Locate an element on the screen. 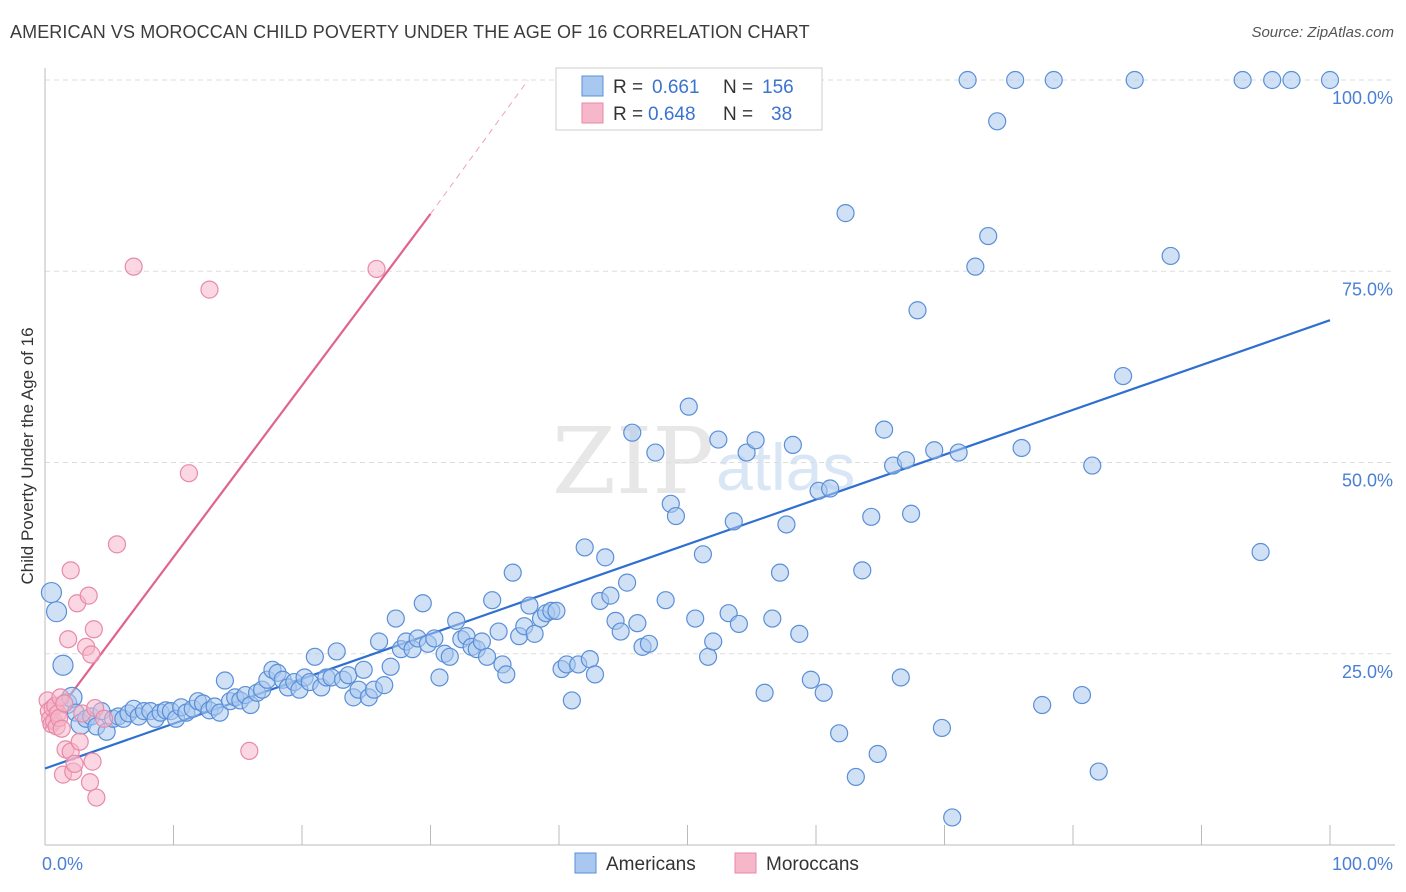  americans-r-label: R = is located at coordinates (628, 87).